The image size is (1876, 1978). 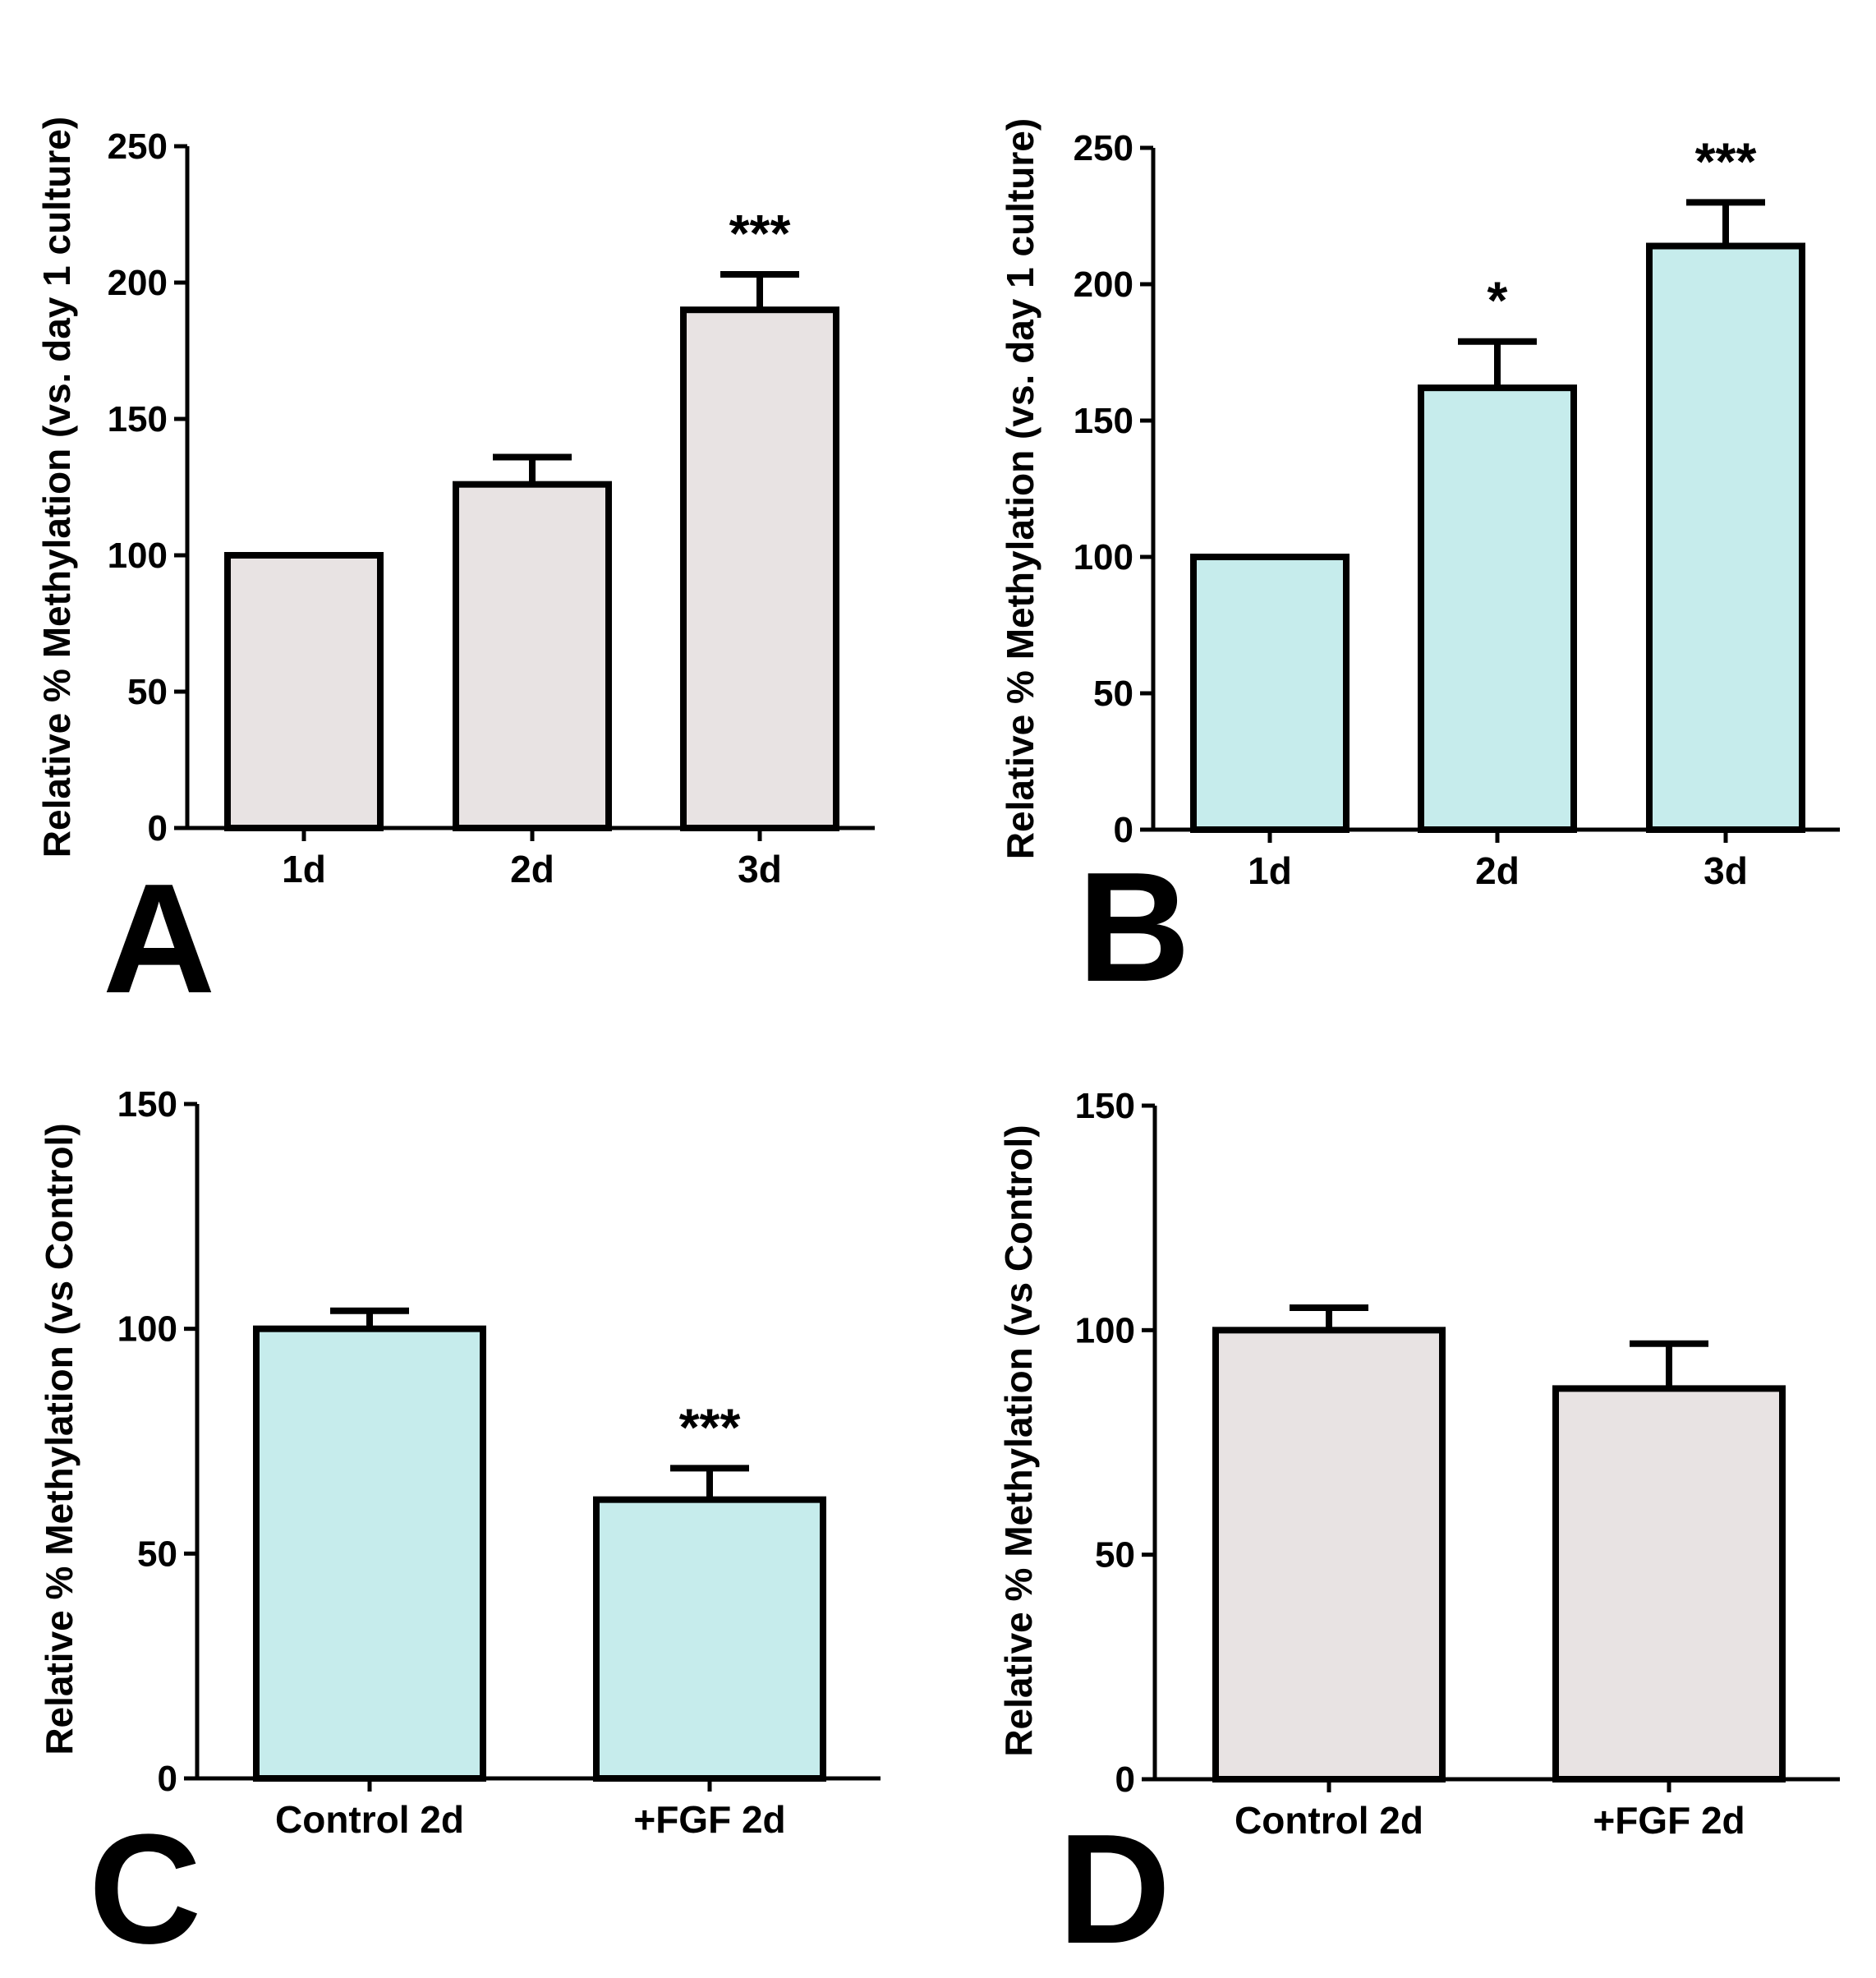 What do you see at coordinates (1497, 300) in the screenshot?
I see `significance-marker: *` at bounding box center [1497, 300].